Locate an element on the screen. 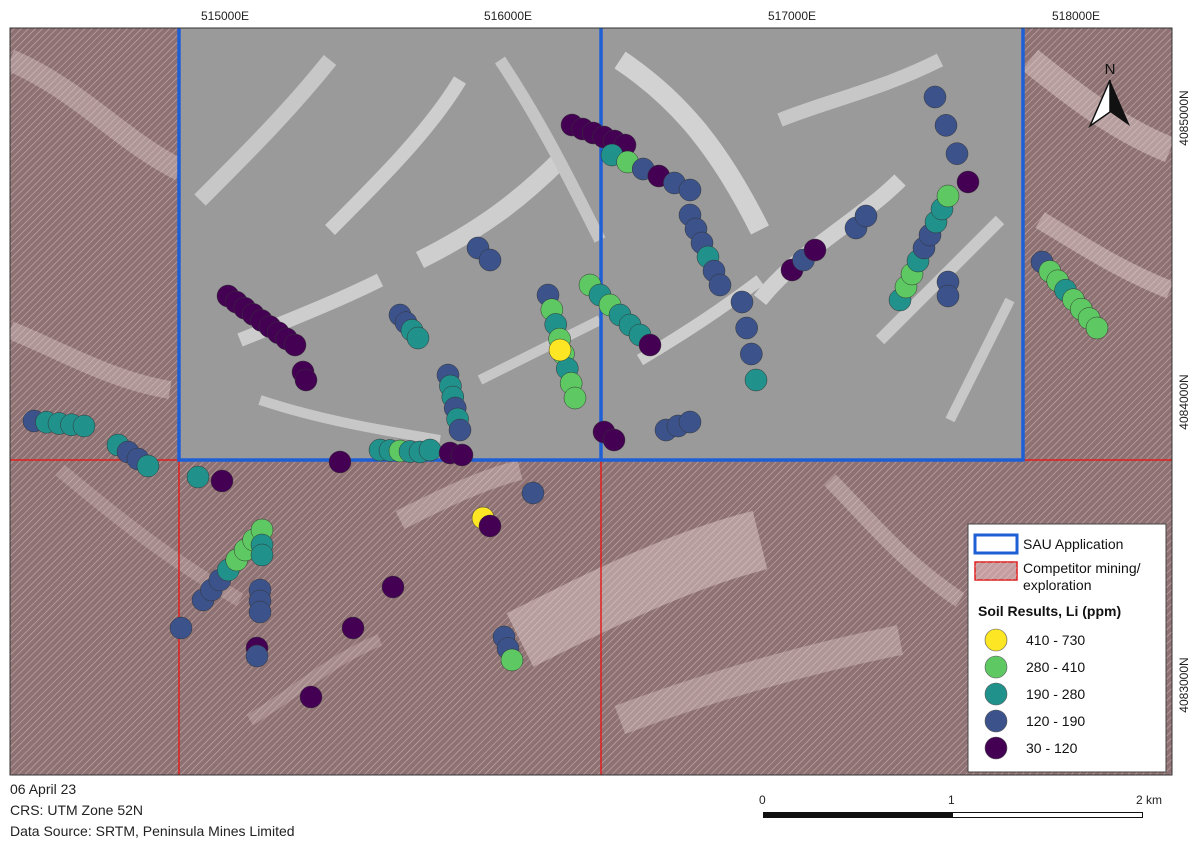 This screenshot has height=845, width=1193. footer-crs: CRS: UTM Zone 52N is located at coordinates (77, 810).